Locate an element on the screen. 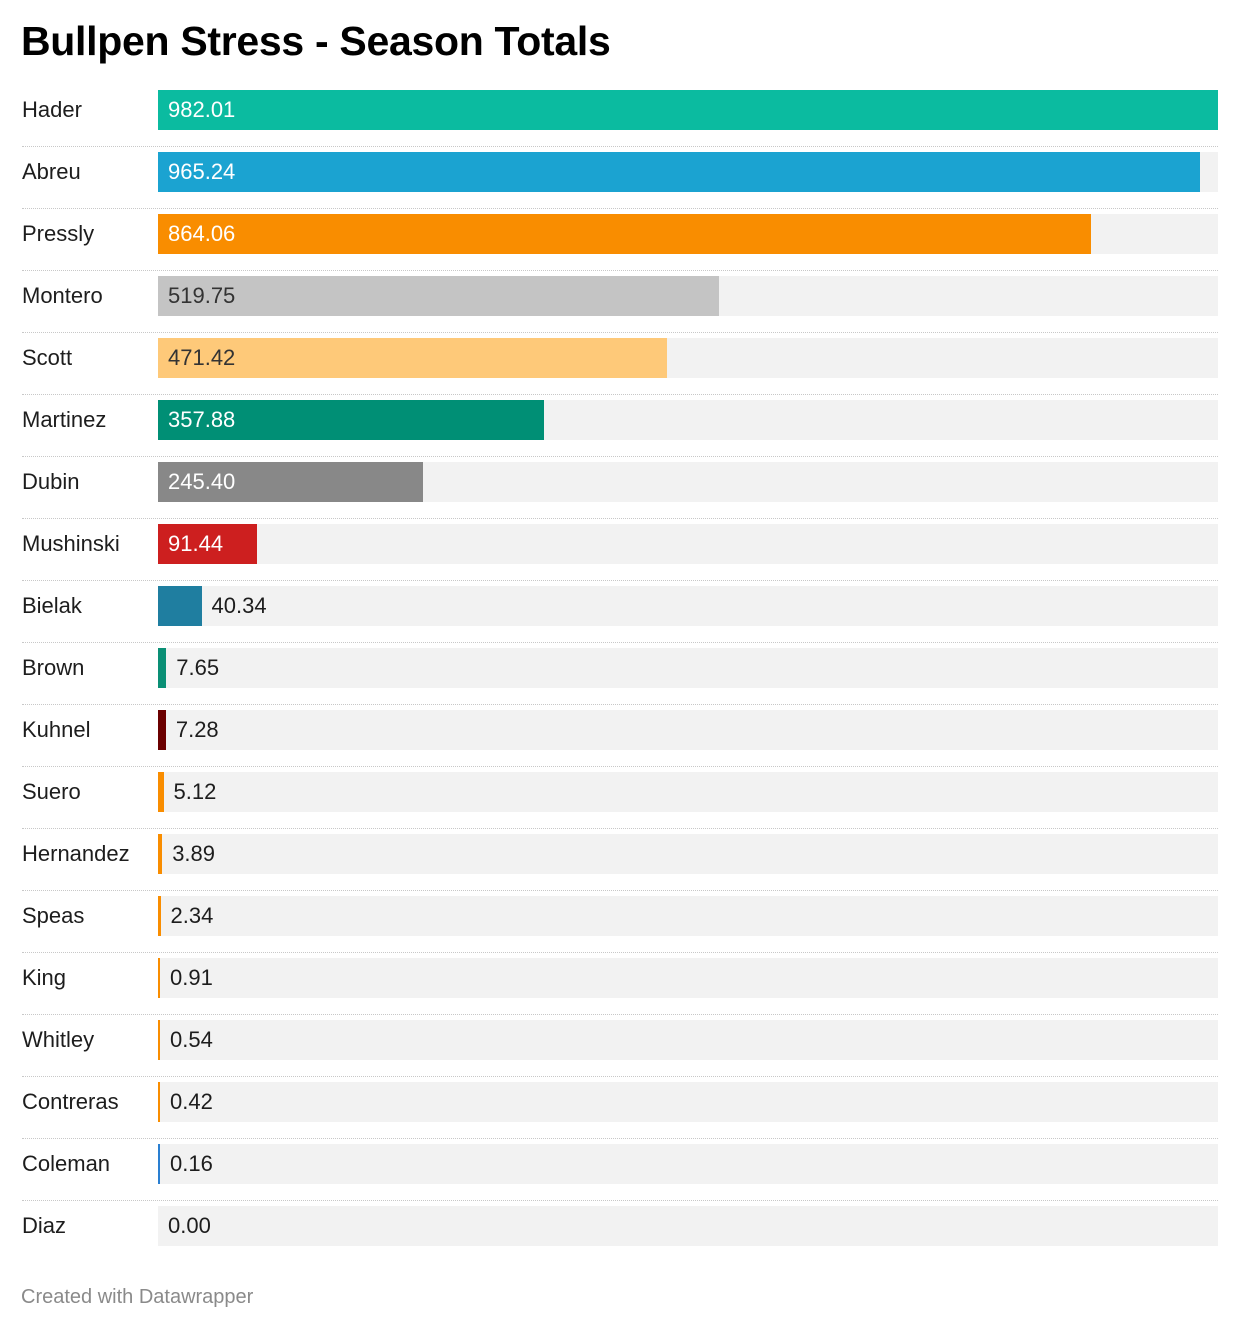 The image size is (1240, 1332). category-label: Dubin is located at coordinates (51, 481).